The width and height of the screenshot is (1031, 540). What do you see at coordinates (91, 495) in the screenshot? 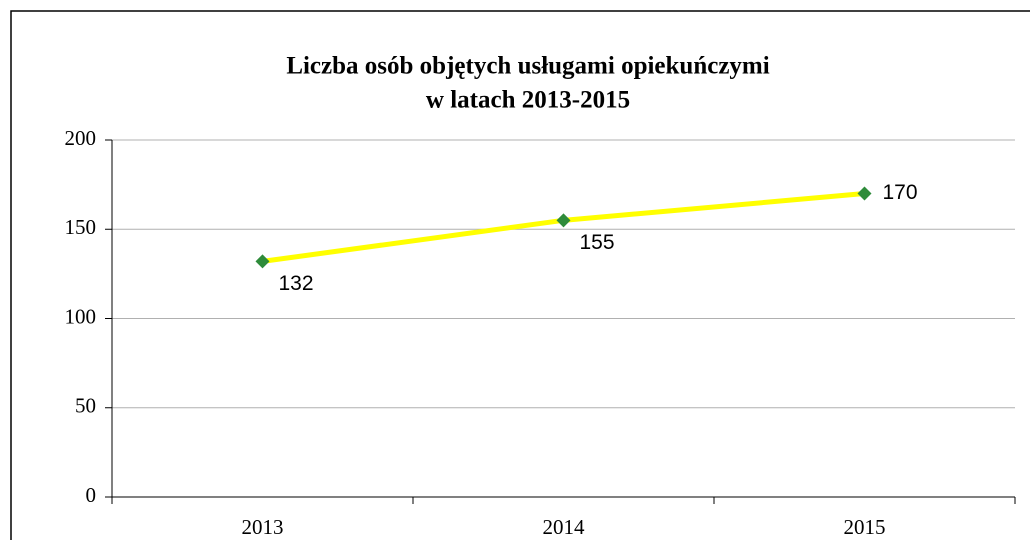
I see `y-tick-label: 0` at bounding box center [91, 495].